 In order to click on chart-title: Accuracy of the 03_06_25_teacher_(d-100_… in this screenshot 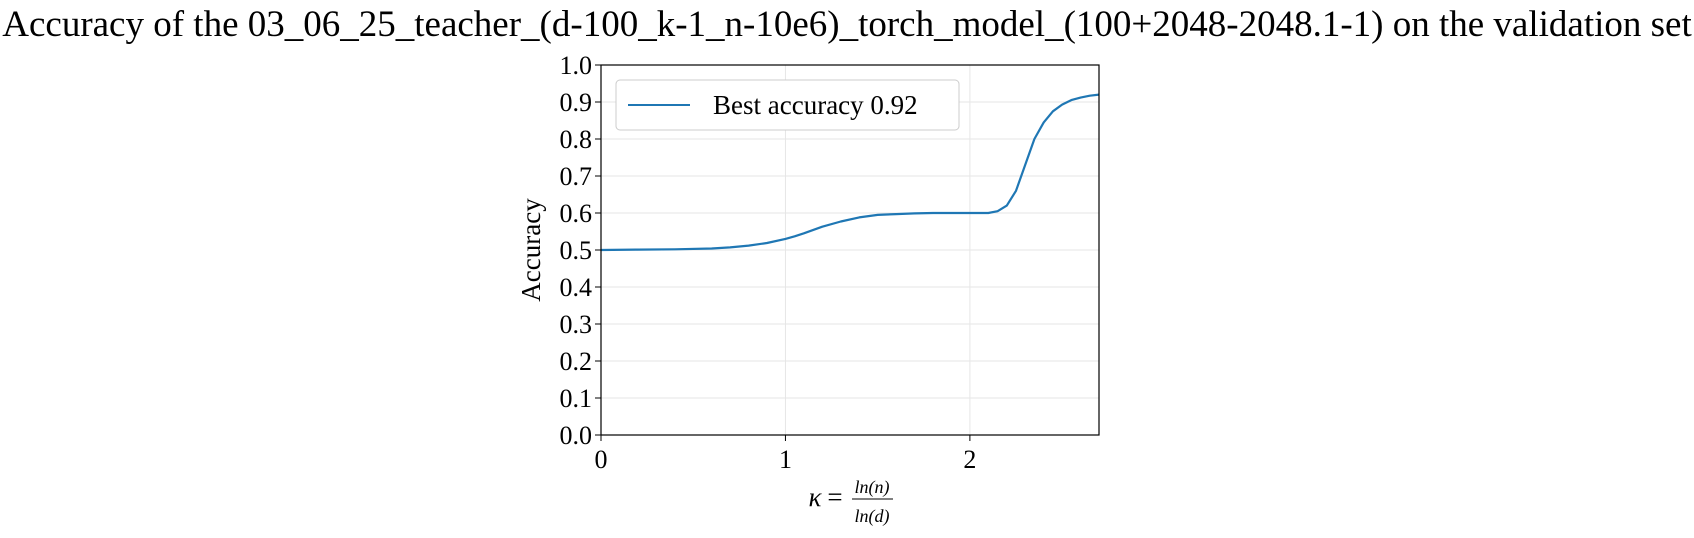, I will do `click(847, 24)`.